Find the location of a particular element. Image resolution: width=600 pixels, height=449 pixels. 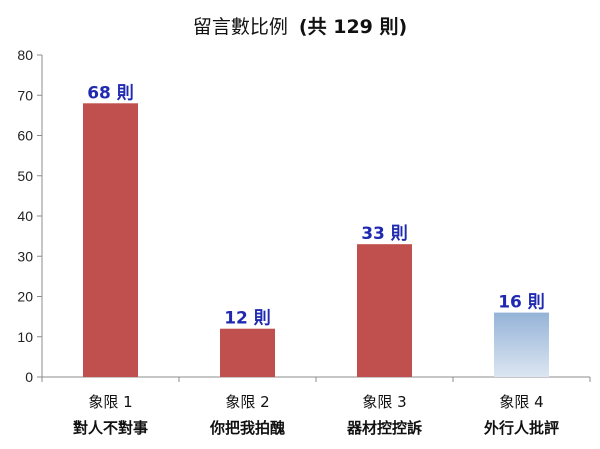

y-tick-label: 50 is located at coordinates (25, 176).